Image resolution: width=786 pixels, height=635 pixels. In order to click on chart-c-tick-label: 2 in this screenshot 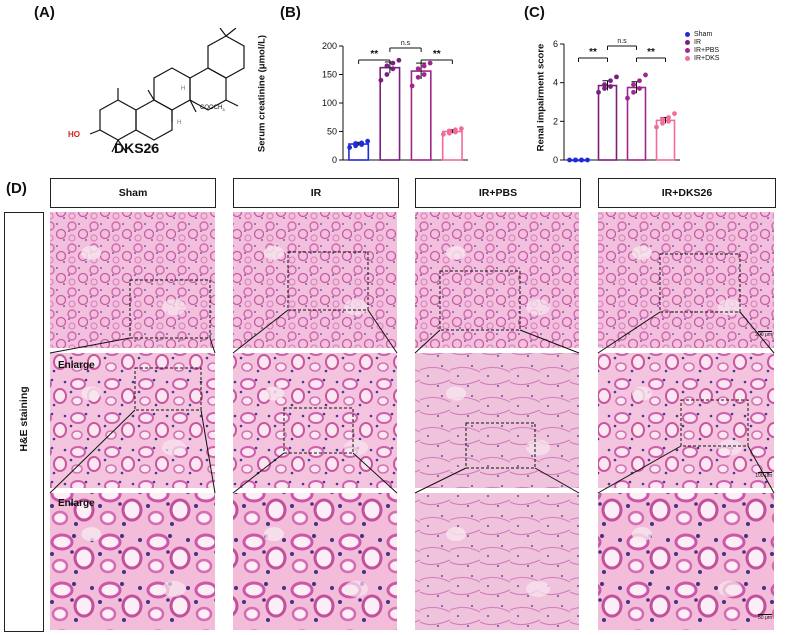, I will do `click(555, 121)`.